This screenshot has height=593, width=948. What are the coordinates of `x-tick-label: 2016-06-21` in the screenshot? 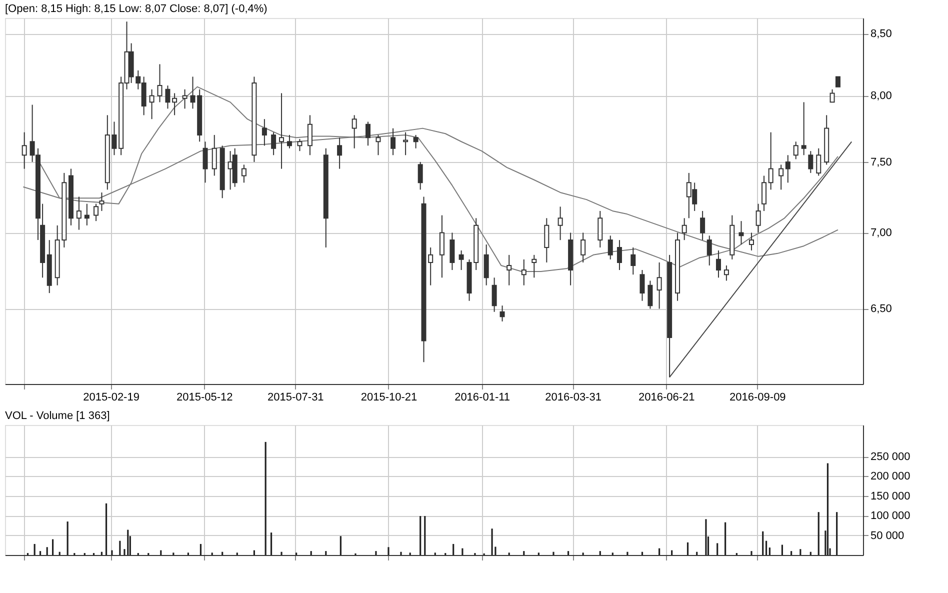 It's located at (666, 398).